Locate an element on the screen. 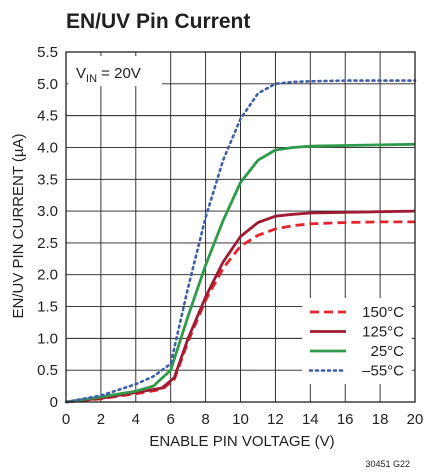 This screenshot has height=473, width=427. y-axis-label: EN/UV PIN CURRENT (µA) is located at coordinates (18, 225).